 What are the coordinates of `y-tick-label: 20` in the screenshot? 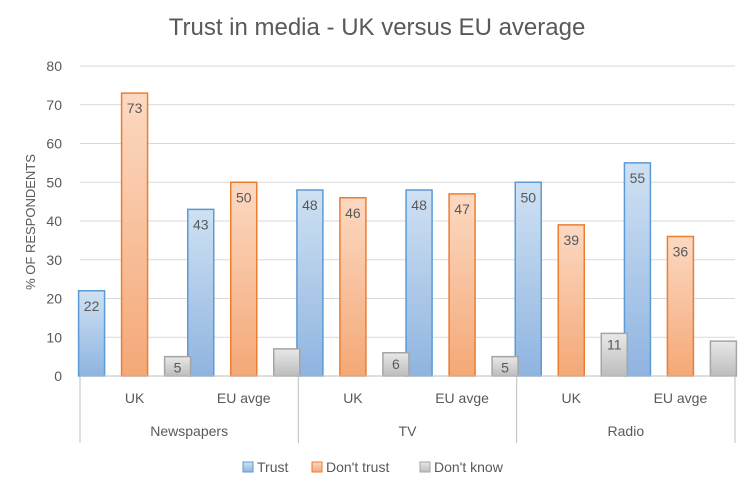 It's located at (54, 299).